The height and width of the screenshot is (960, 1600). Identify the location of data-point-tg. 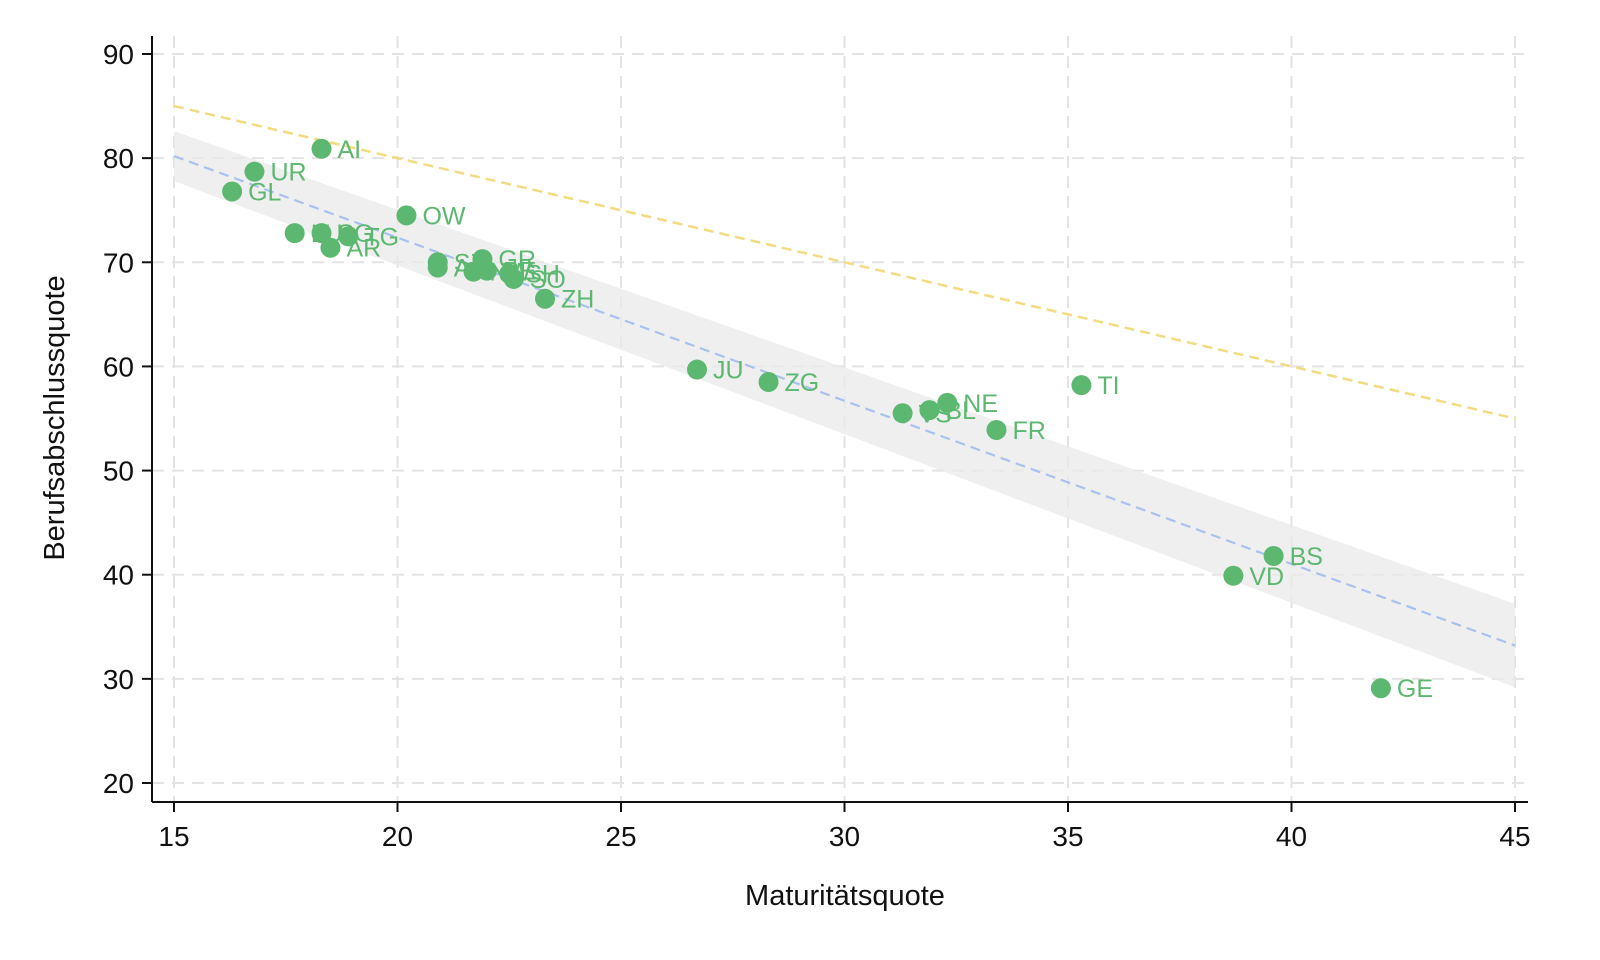
(348, 236).